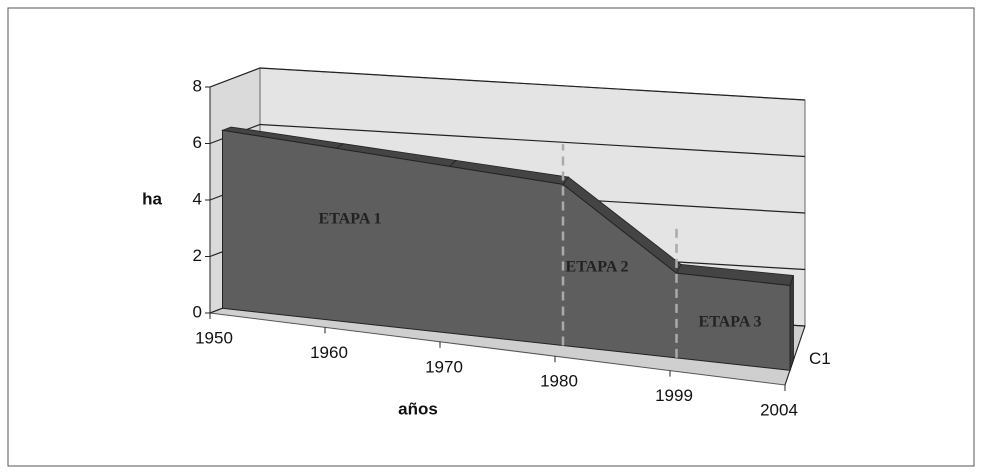 The height and width of the screenshot is (472, 982). I want to click on depth-axis, so click(795, 355).